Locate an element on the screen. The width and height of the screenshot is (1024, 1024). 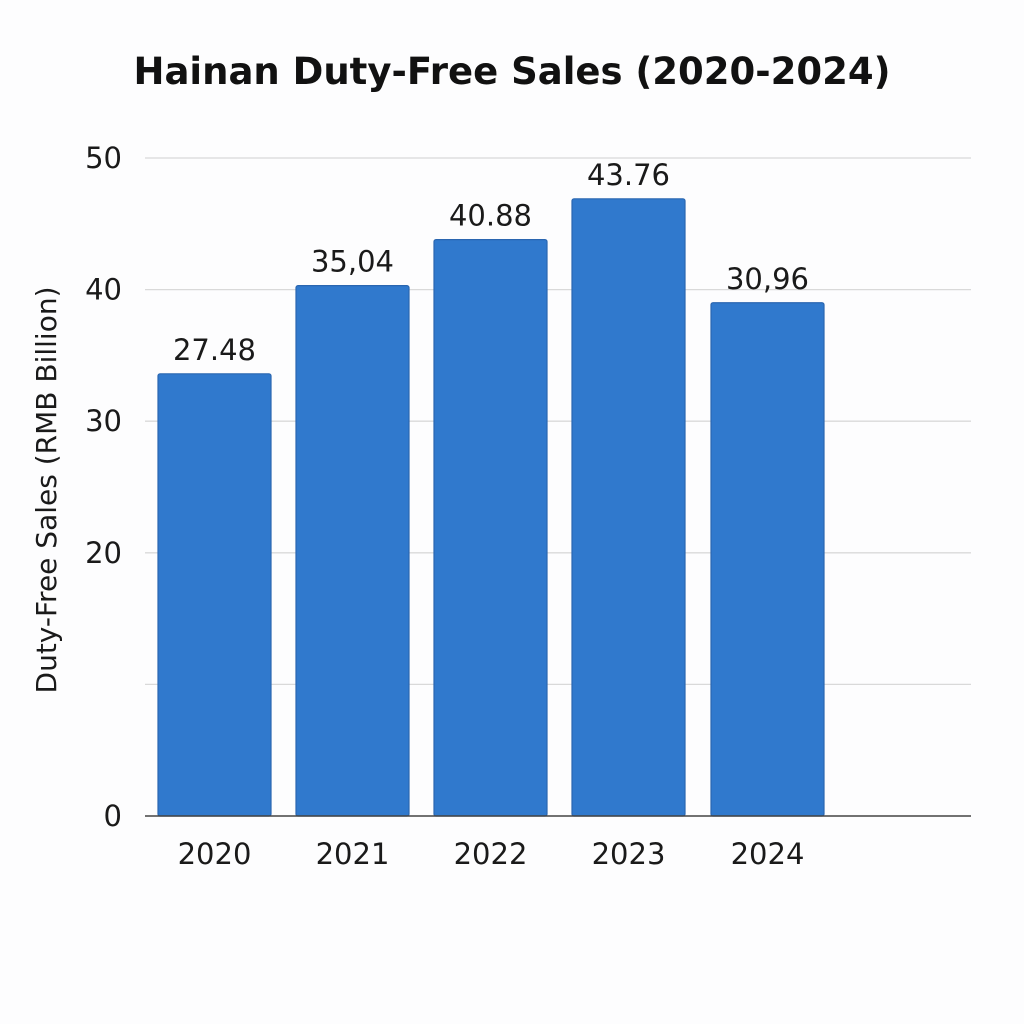
data-label-2022: 40.88 is located at coordinates (490, 216).